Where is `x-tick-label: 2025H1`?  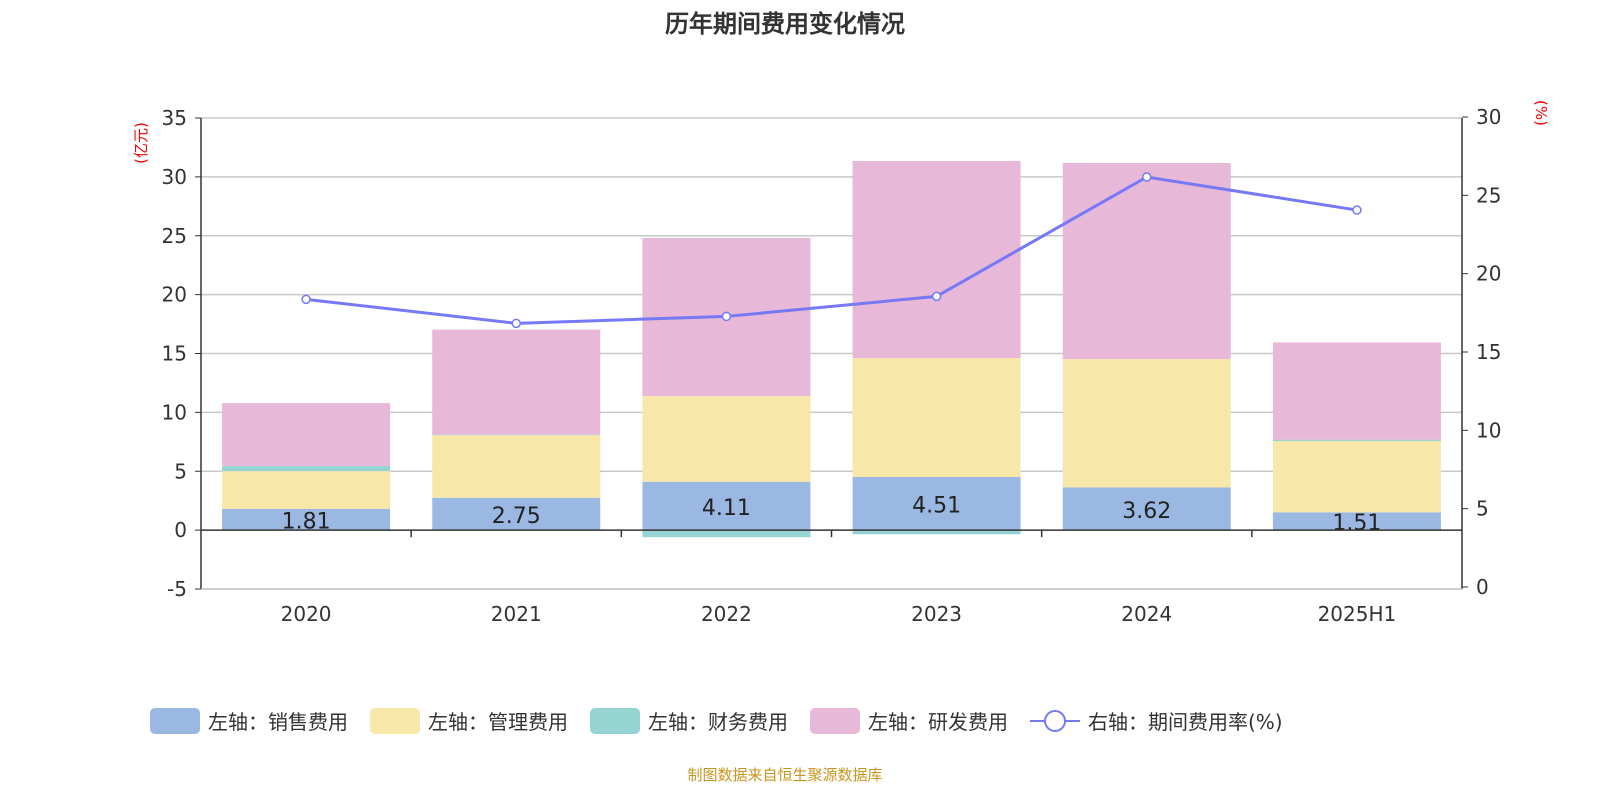 x-tick-label: 2025H1 is located at coordinates (1357, 614).